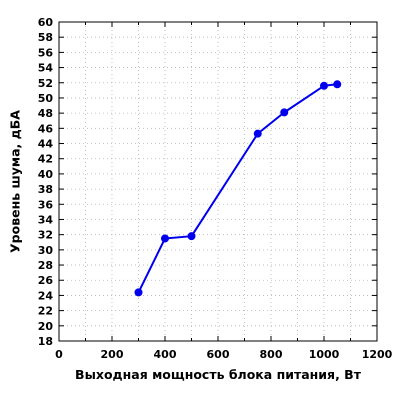 The height and width of the screenshot is (404, 400). What do you see at coordinates (377, 354) in the screenshot?
I see `x-tick-label: 1200` at bounding box center [377, 354].